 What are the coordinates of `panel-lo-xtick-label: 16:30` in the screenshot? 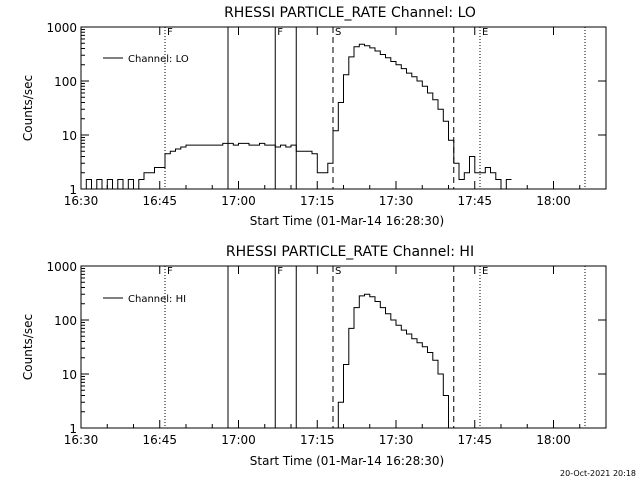 It's located at (81, 201).